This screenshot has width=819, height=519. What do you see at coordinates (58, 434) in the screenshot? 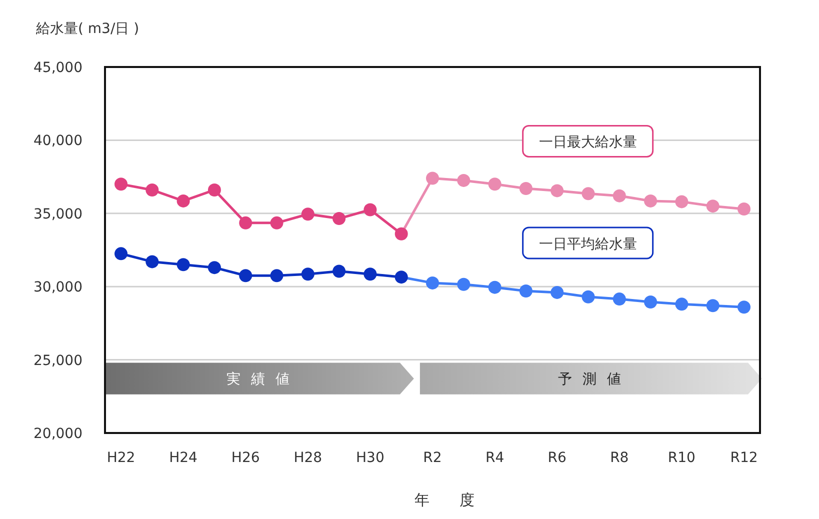
I see `y-tick-label: 20,000` at bounding box center [58, 434].